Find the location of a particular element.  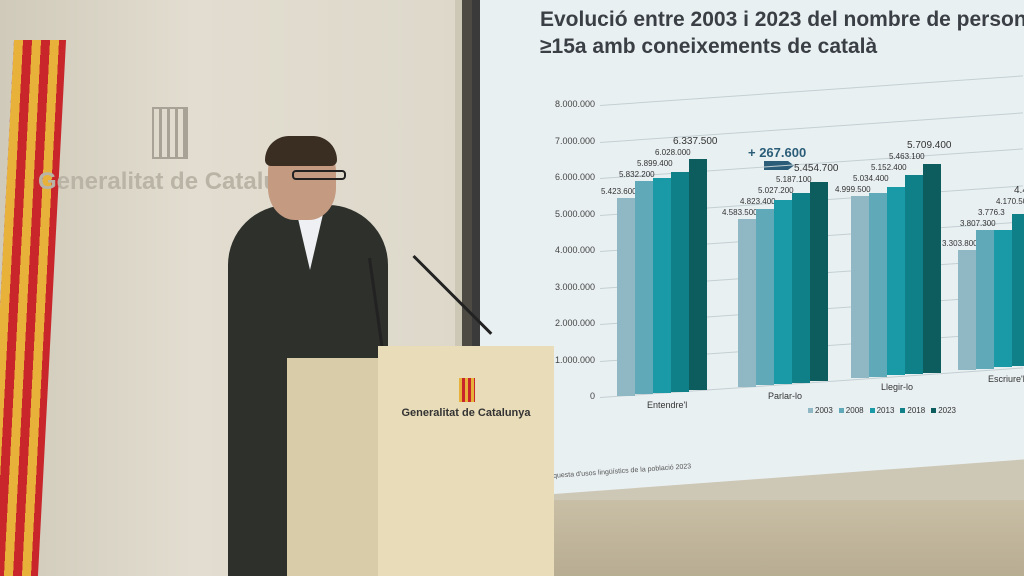

y-tick-label: 3.000.000 is located at coordinates (574, 286).